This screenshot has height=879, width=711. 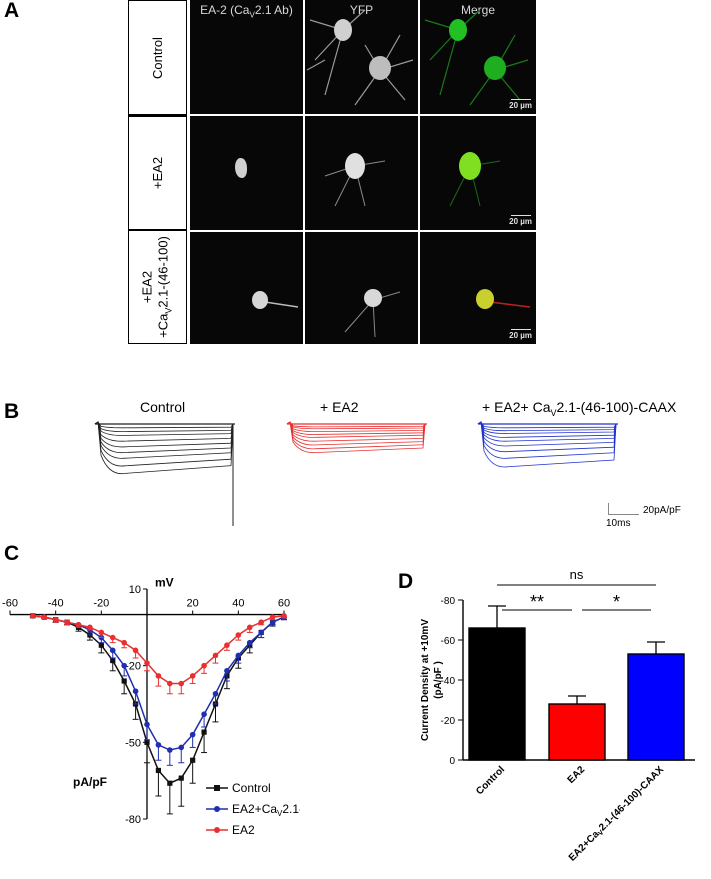 I want to click on scale-bar-traces, so click(x=623, y=509).